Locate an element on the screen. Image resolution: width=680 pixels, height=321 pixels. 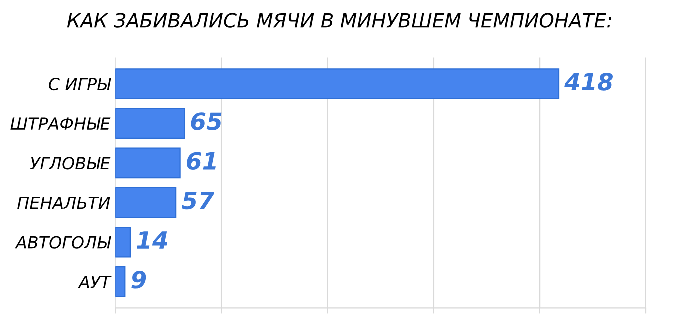
data-label: 9 is located at coordinates (139, 279).